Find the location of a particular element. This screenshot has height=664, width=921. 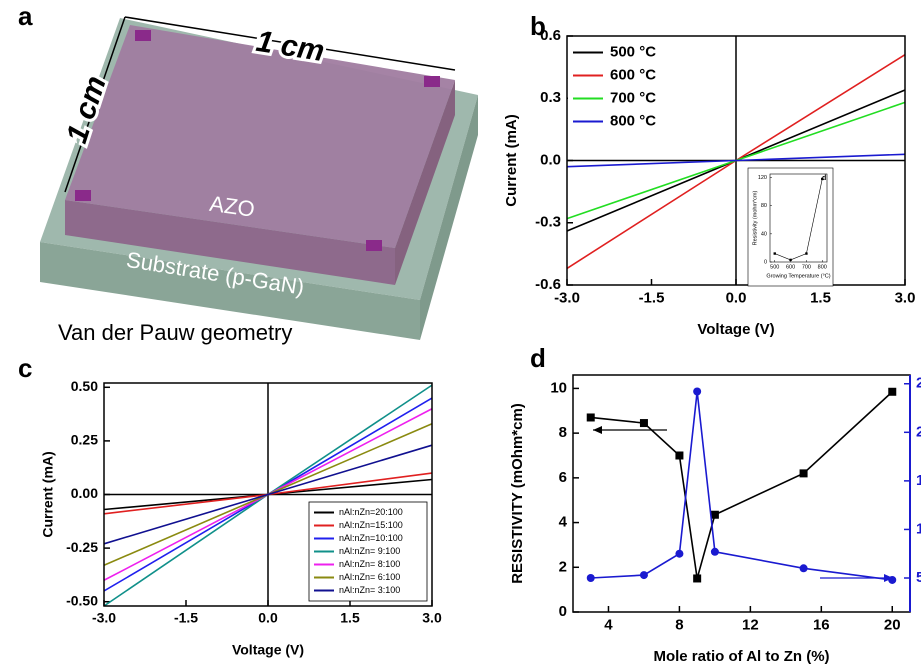

x-tick-label: 8 is located at coordinates (679, 624).